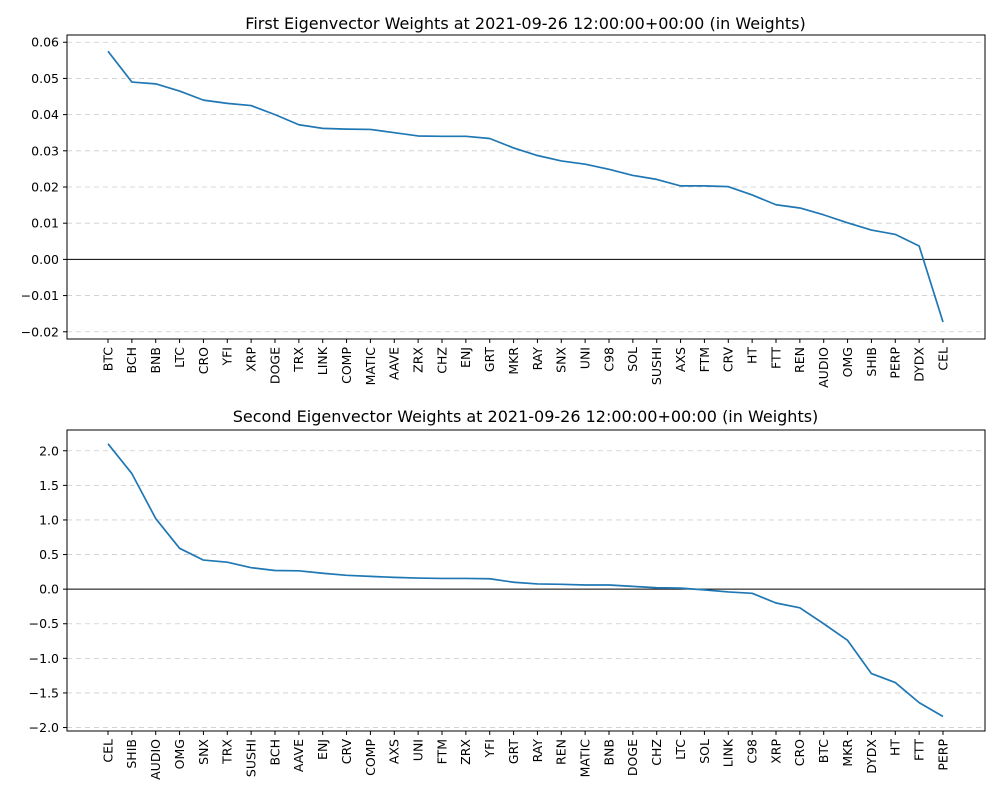 The width and height of the screenshot is (1000, 800). Describe the element at coordinates (49, 519) in the screenshot. I see `y-tick-label: 1.0` at that location.